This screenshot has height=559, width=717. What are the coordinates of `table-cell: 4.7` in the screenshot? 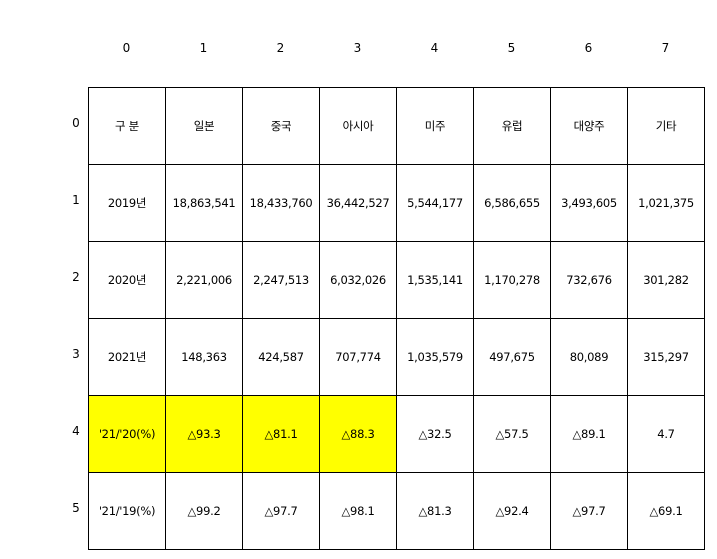 It's located at (666, 434).